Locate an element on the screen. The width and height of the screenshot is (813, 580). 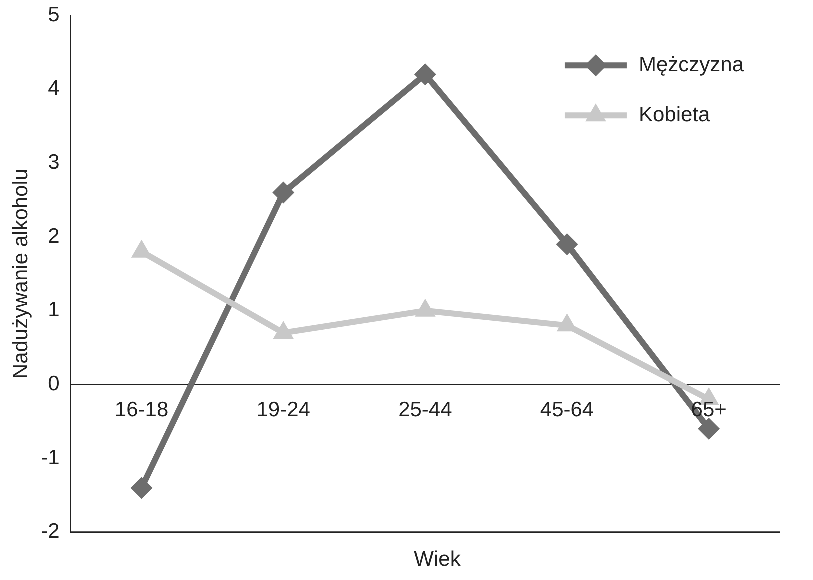
y-axis-title: Nadużywanie alkoholu is located at coordinates (20, 274).